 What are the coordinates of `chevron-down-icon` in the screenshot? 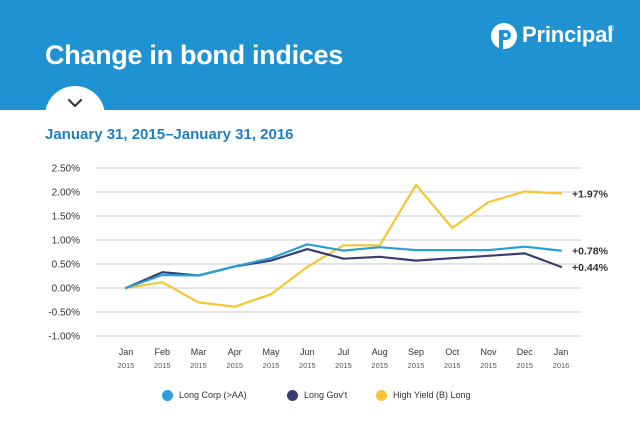 It's located at (75, 103).